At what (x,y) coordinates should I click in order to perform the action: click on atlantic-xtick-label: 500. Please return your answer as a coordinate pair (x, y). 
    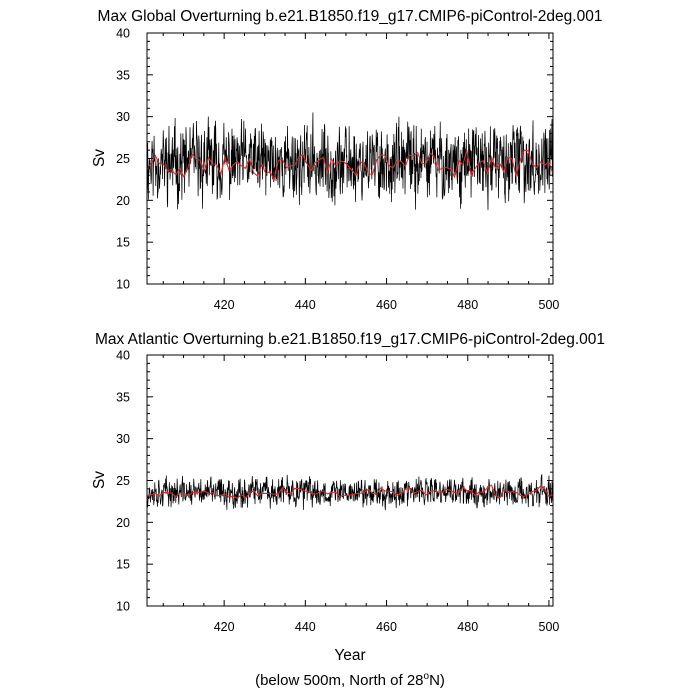
    Looking at the image, I should click on (549, 627).